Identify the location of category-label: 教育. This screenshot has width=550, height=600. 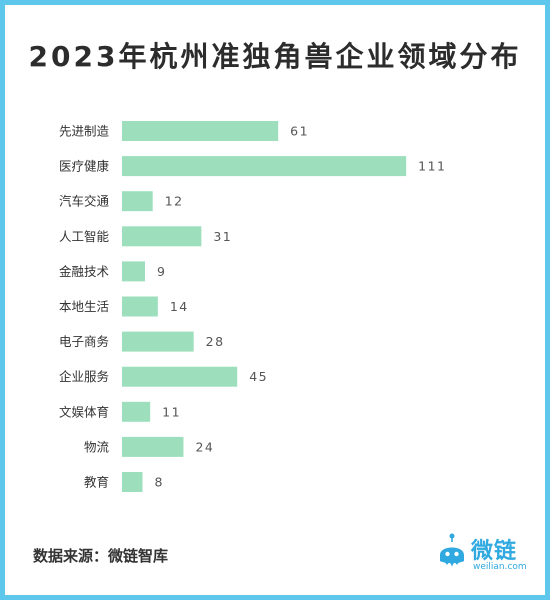
(96, 482).